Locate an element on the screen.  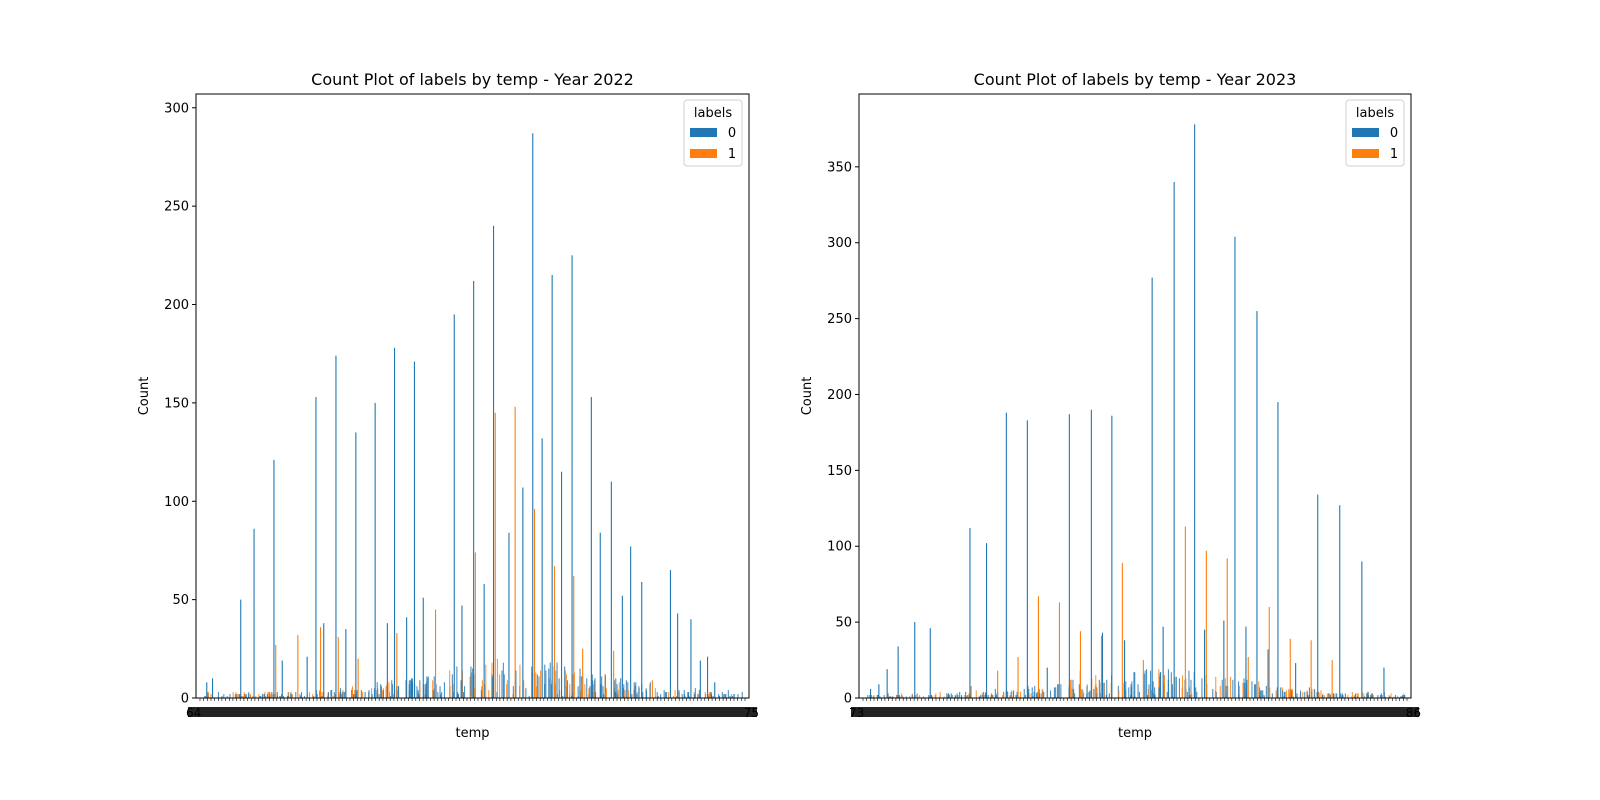
y-tick-label: 0 is located at coordinates (848, 699).